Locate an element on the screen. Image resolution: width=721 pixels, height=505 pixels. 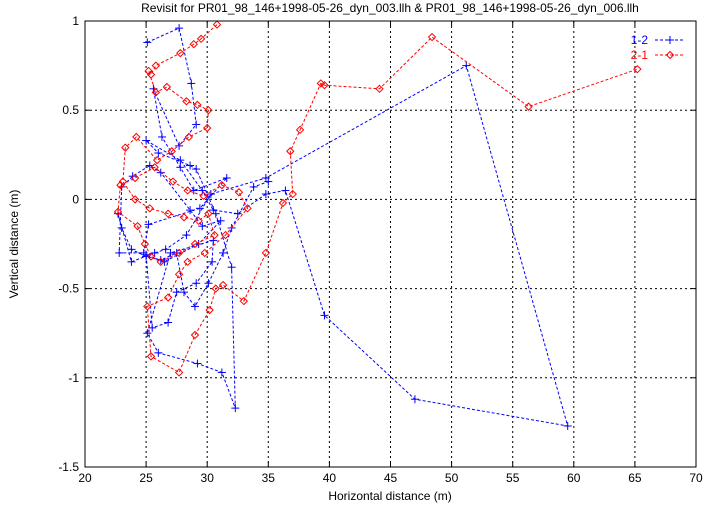
x-tick-label: 45 is located at coordinates (391, 478).